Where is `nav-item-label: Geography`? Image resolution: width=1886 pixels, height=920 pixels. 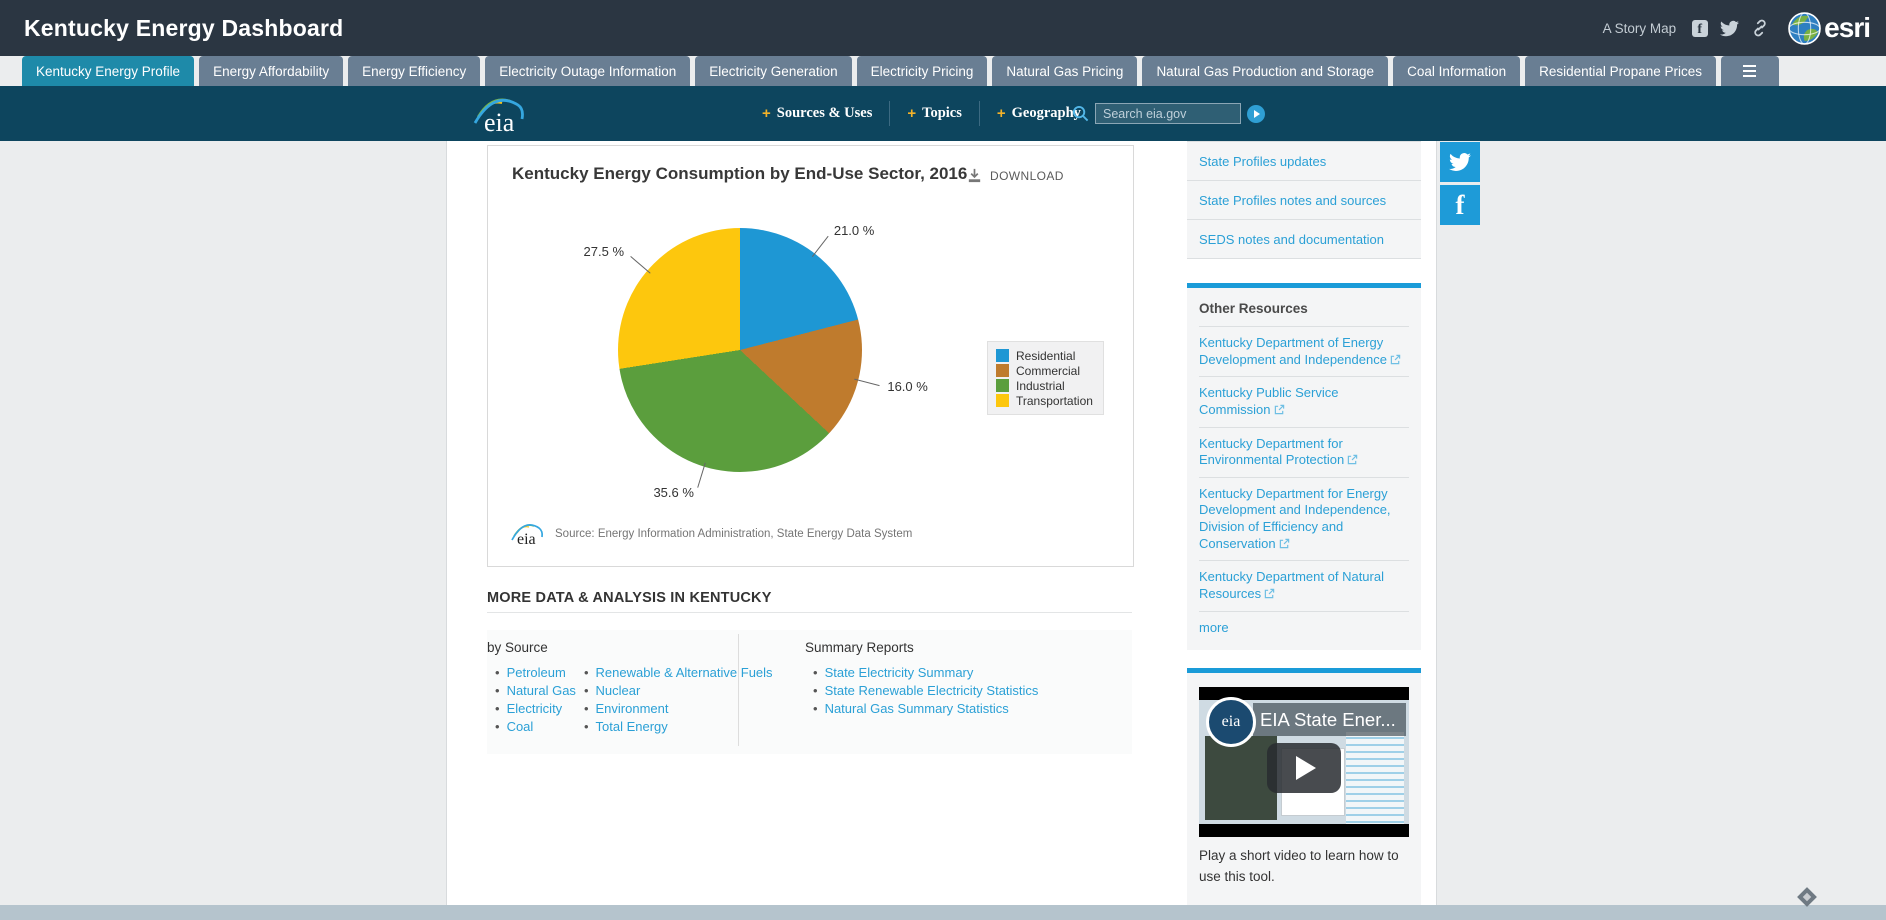
nav-item-label: Geography is located at coordinates (1046, 113).